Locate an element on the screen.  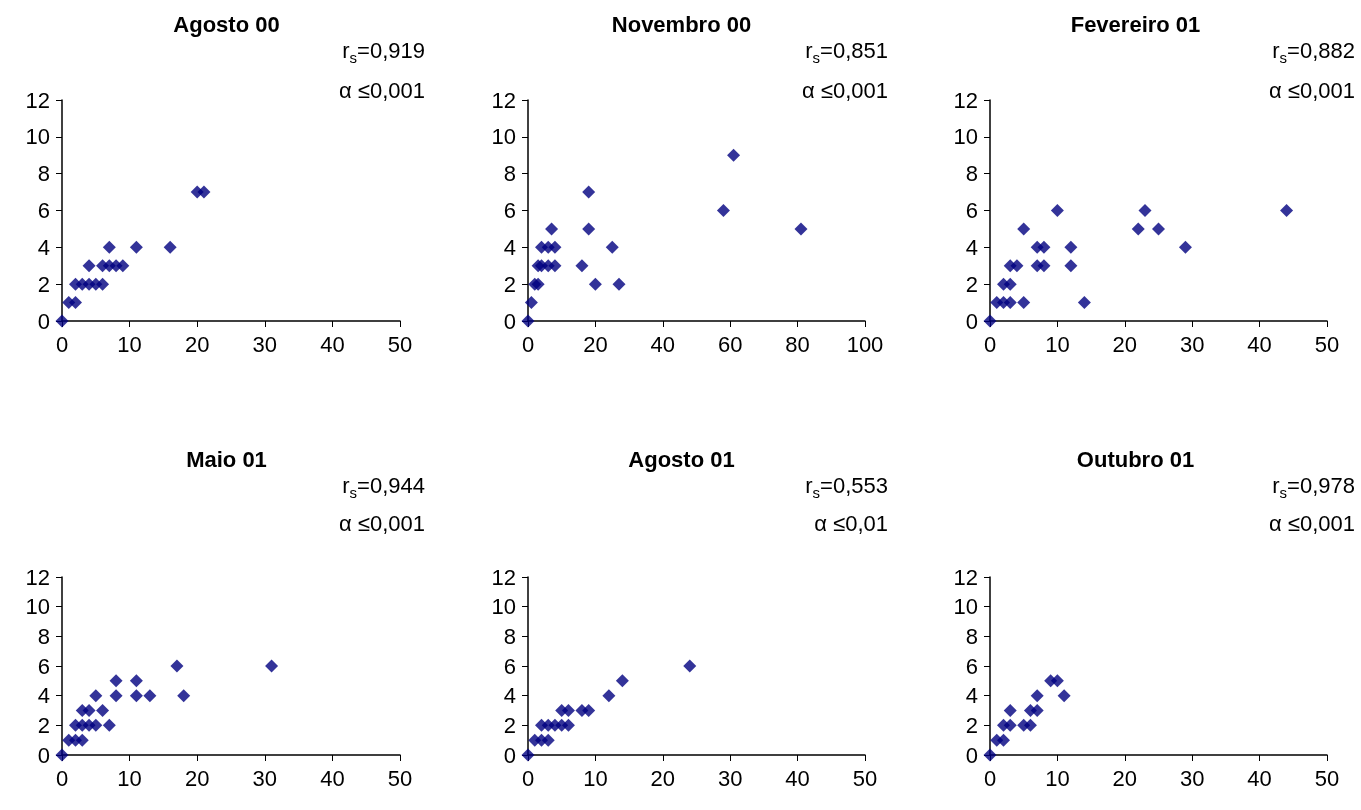
chart-title: Fevereiro 01 is located at coordinates (1135, 24).